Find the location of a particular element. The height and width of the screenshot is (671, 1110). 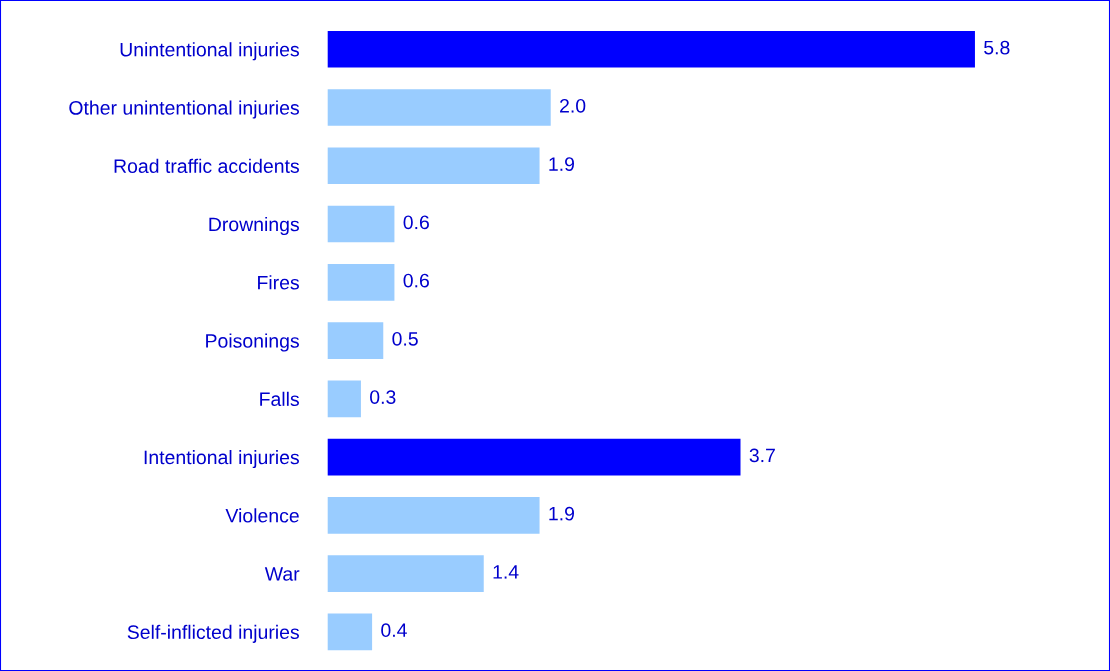

data-label: 2.0 is located at coordinates (573, 105).